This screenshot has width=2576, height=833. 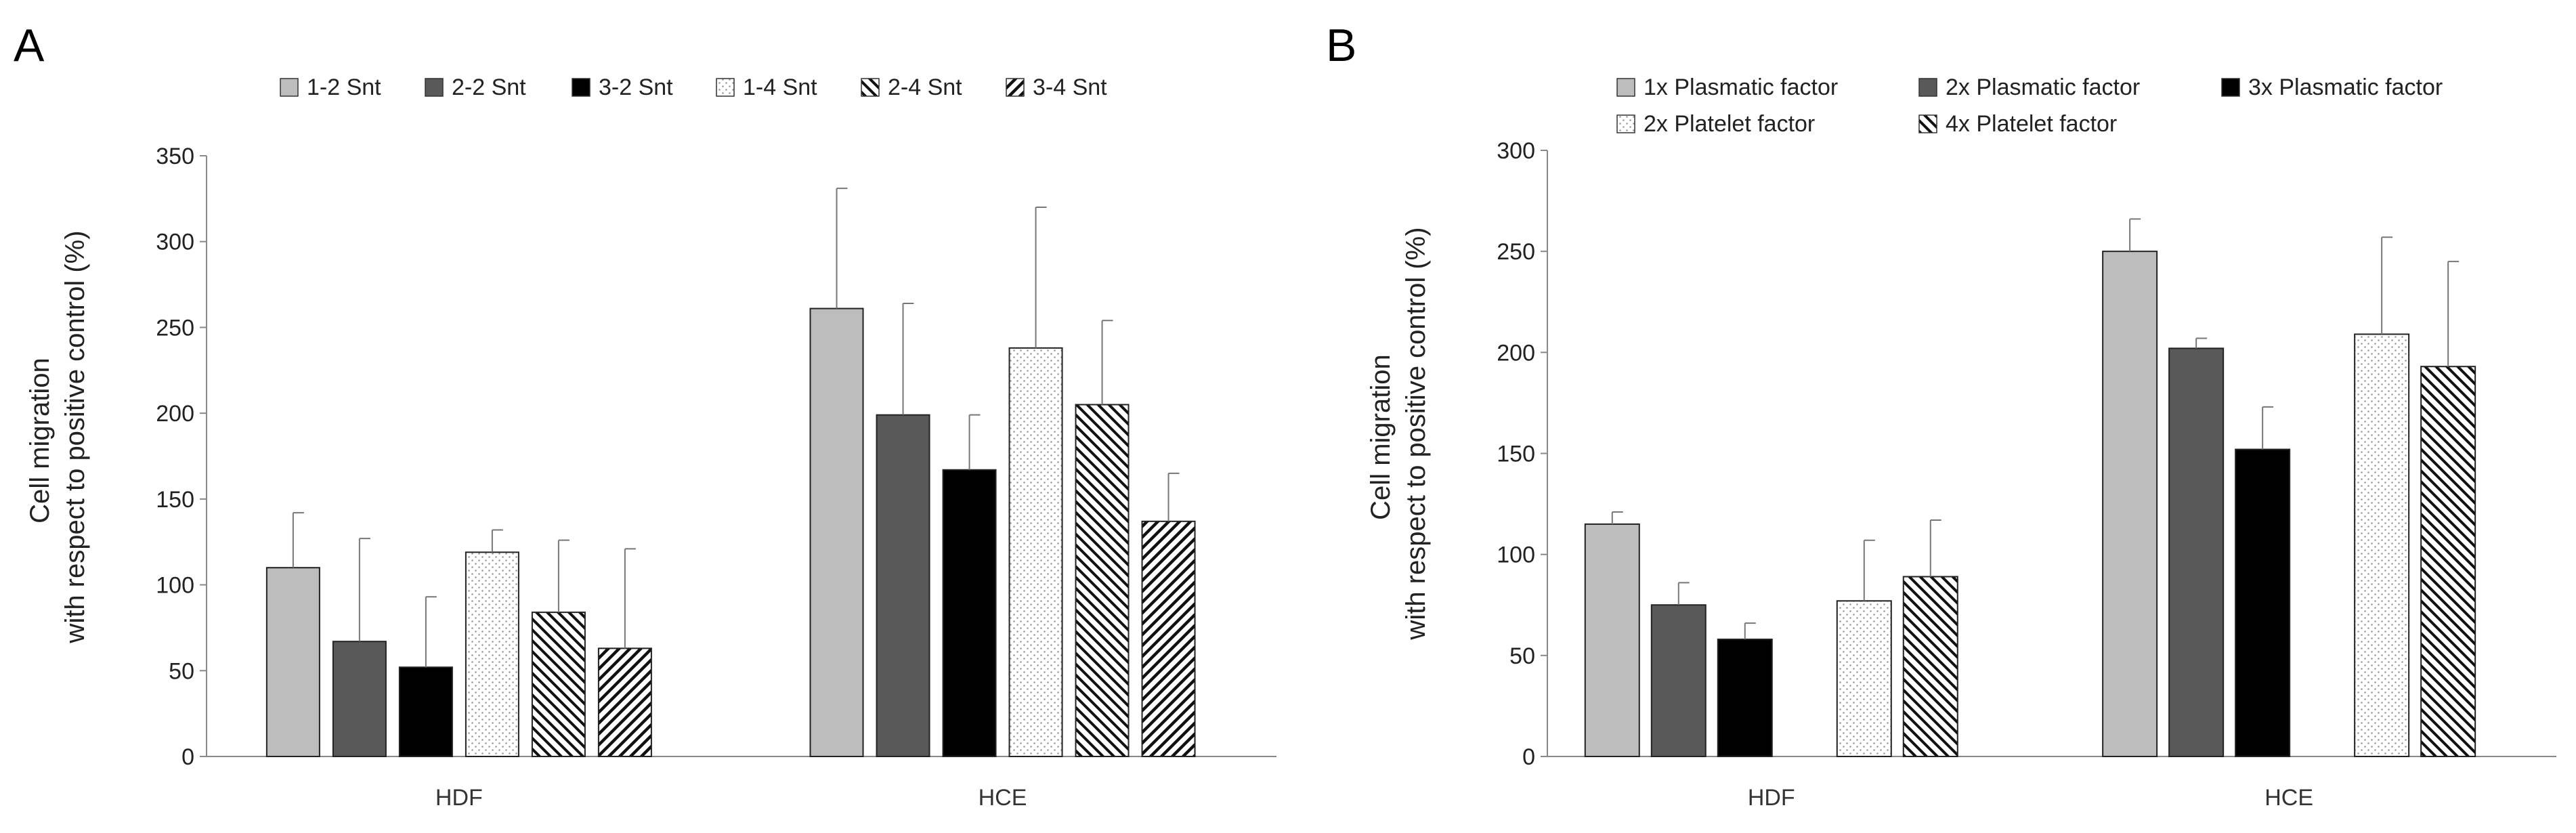 I want to click on panel-a-legend-item-5: 3-4 Snt, so click(x=1056, y=87).